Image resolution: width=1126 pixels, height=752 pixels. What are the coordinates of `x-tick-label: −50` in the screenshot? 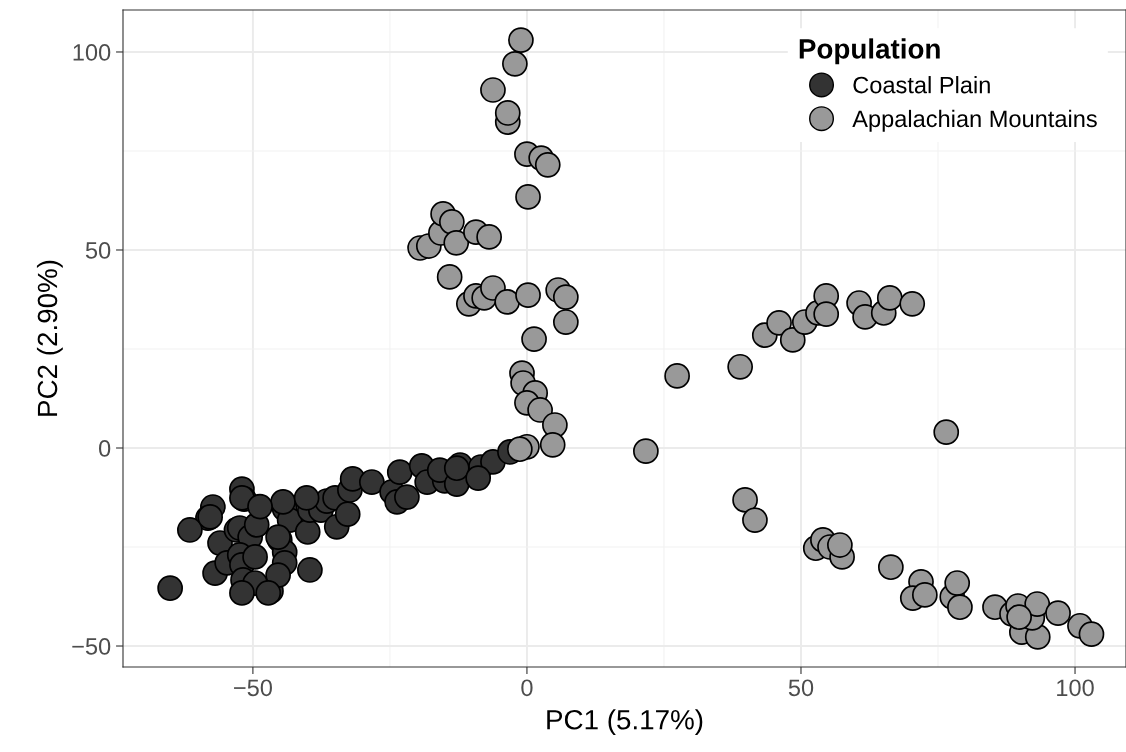 It's located at (253, 688).